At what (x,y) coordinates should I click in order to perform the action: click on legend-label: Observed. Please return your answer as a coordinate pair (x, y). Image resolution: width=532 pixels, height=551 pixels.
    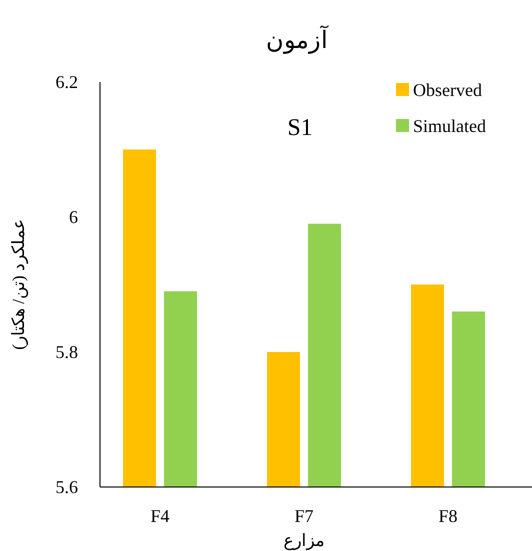
    Looking at the image, I should click on (447, 90).